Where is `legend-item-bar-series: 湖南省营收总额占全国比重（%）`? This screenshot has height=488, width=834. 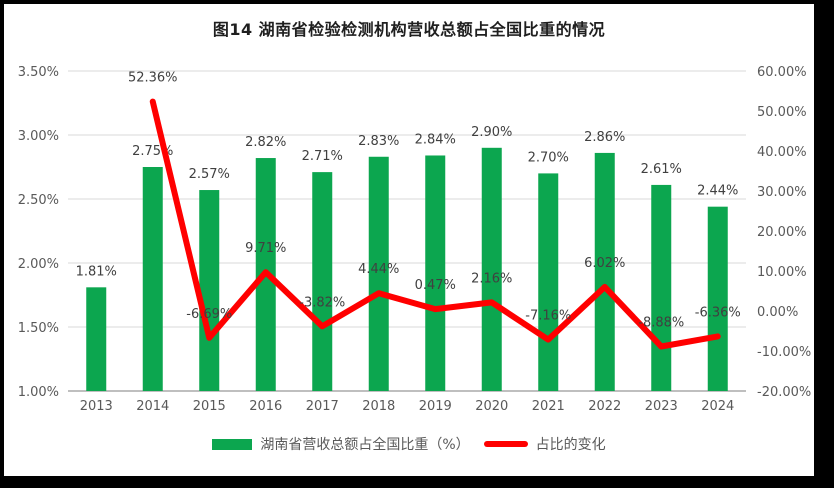
legend-item-bar-series: 湖南省营收总额占全国比重（%） is located at coordinates (341, 444).